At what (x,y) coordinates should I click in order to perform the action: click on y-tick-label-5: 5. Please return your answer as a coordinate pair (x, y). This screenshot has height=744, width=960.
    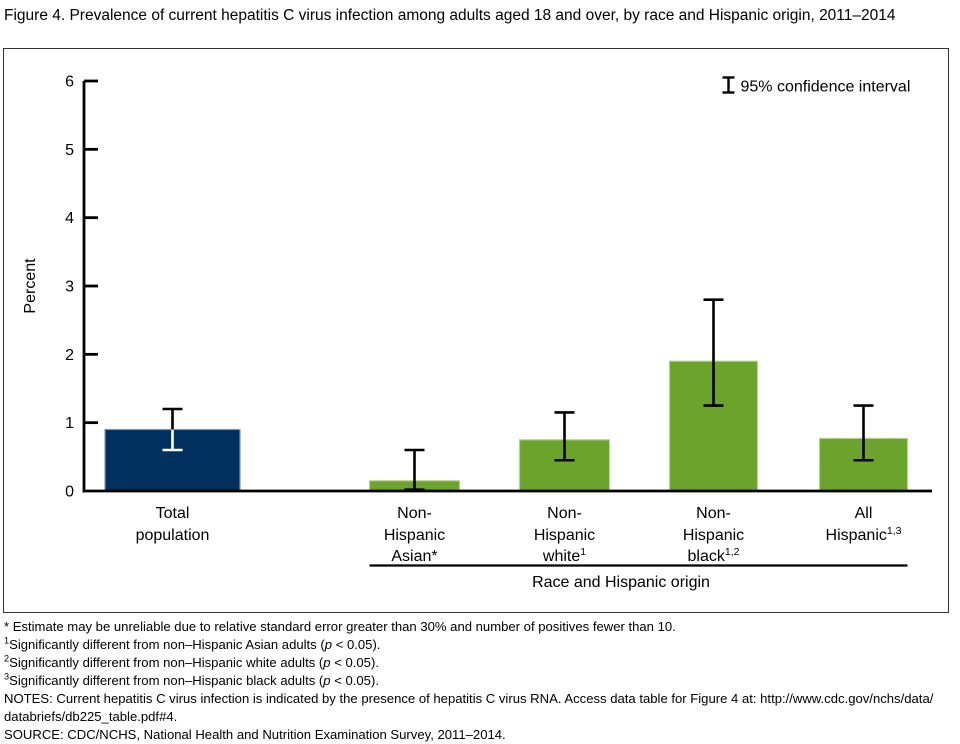
    Looking at the image, I should click on (69, 150).